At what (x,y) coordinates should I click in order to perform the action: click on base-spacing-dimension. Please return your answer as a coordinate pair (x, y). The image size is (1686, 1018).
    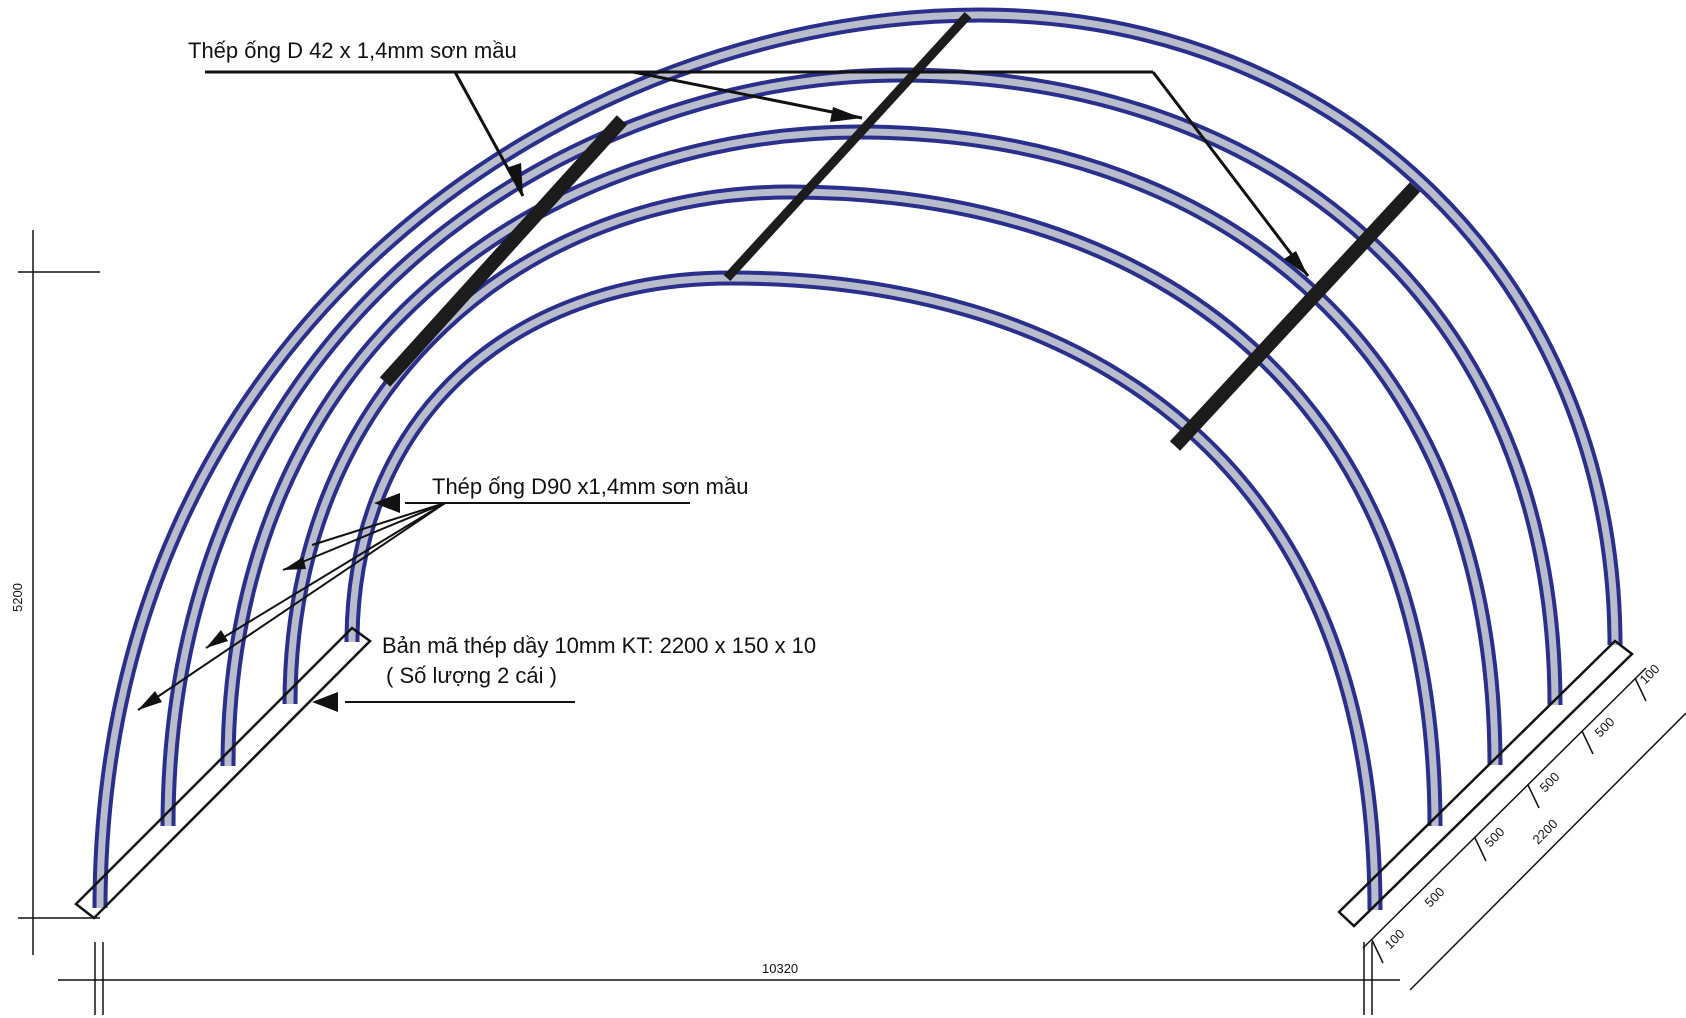
    Looking at the image, I should click on (1524, 829).